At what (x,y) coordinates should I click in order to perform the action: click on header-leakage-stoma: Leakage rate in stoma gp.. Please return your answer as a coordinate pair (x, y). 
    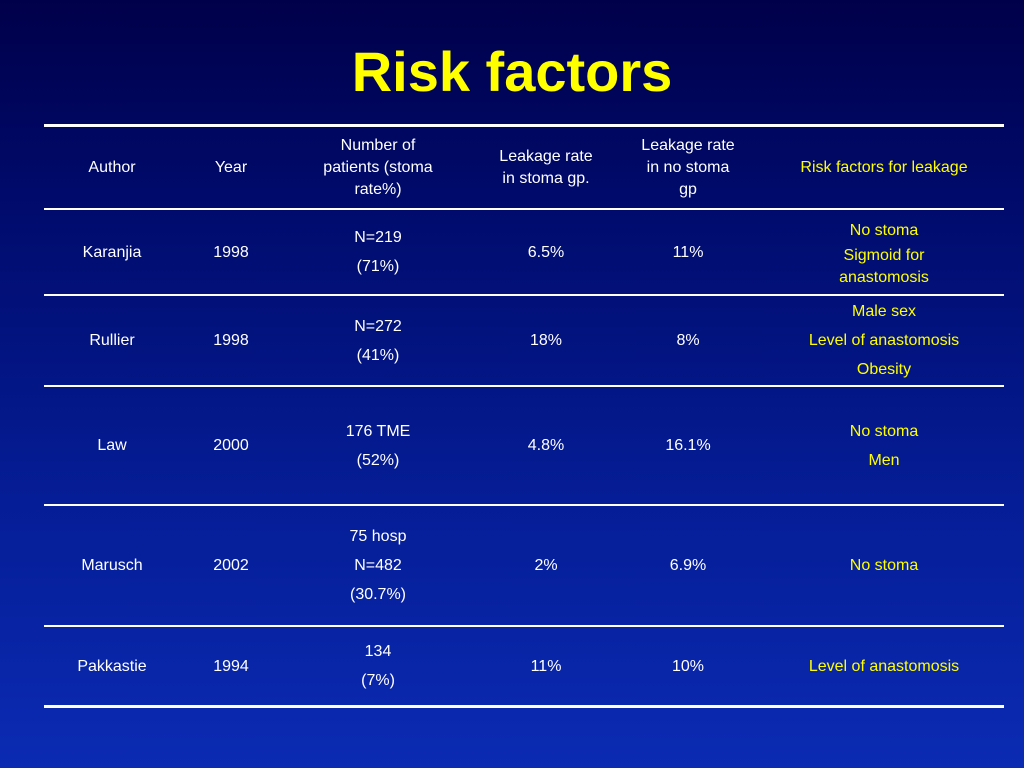
    Looking at the image, I should click on (546, 167).